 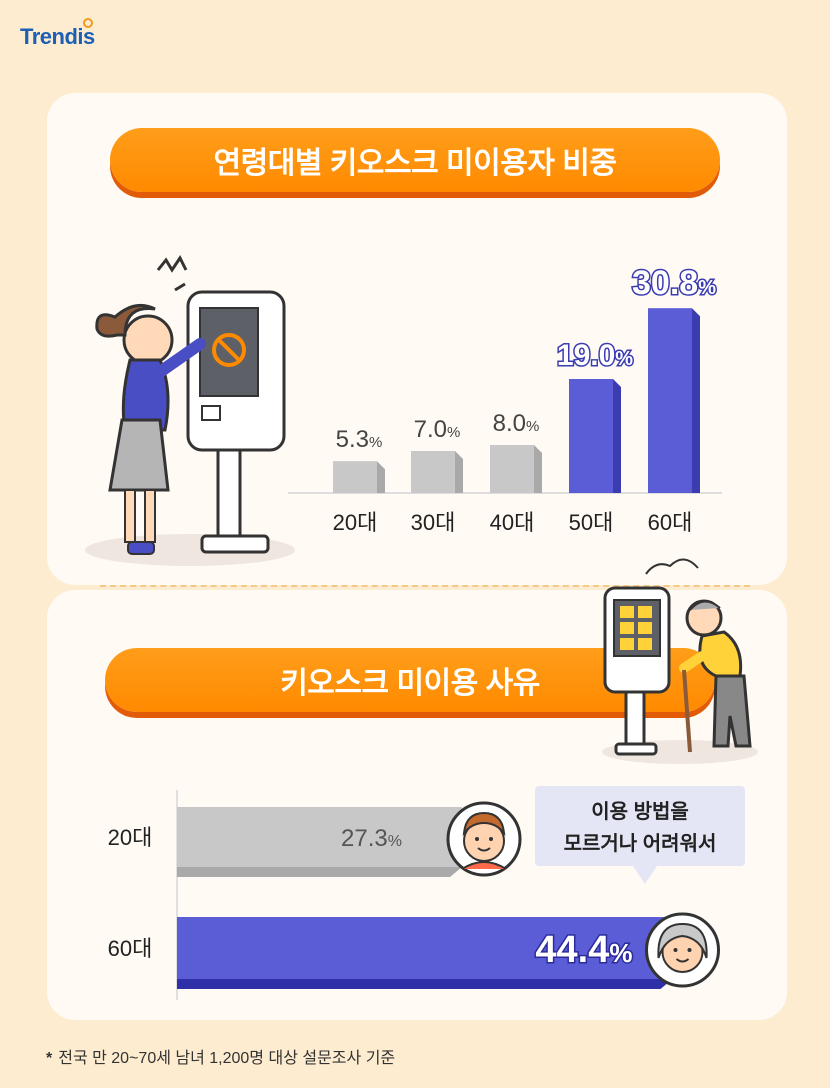 I want to click on footnote-mark: *, so click(x=49, y=1058).